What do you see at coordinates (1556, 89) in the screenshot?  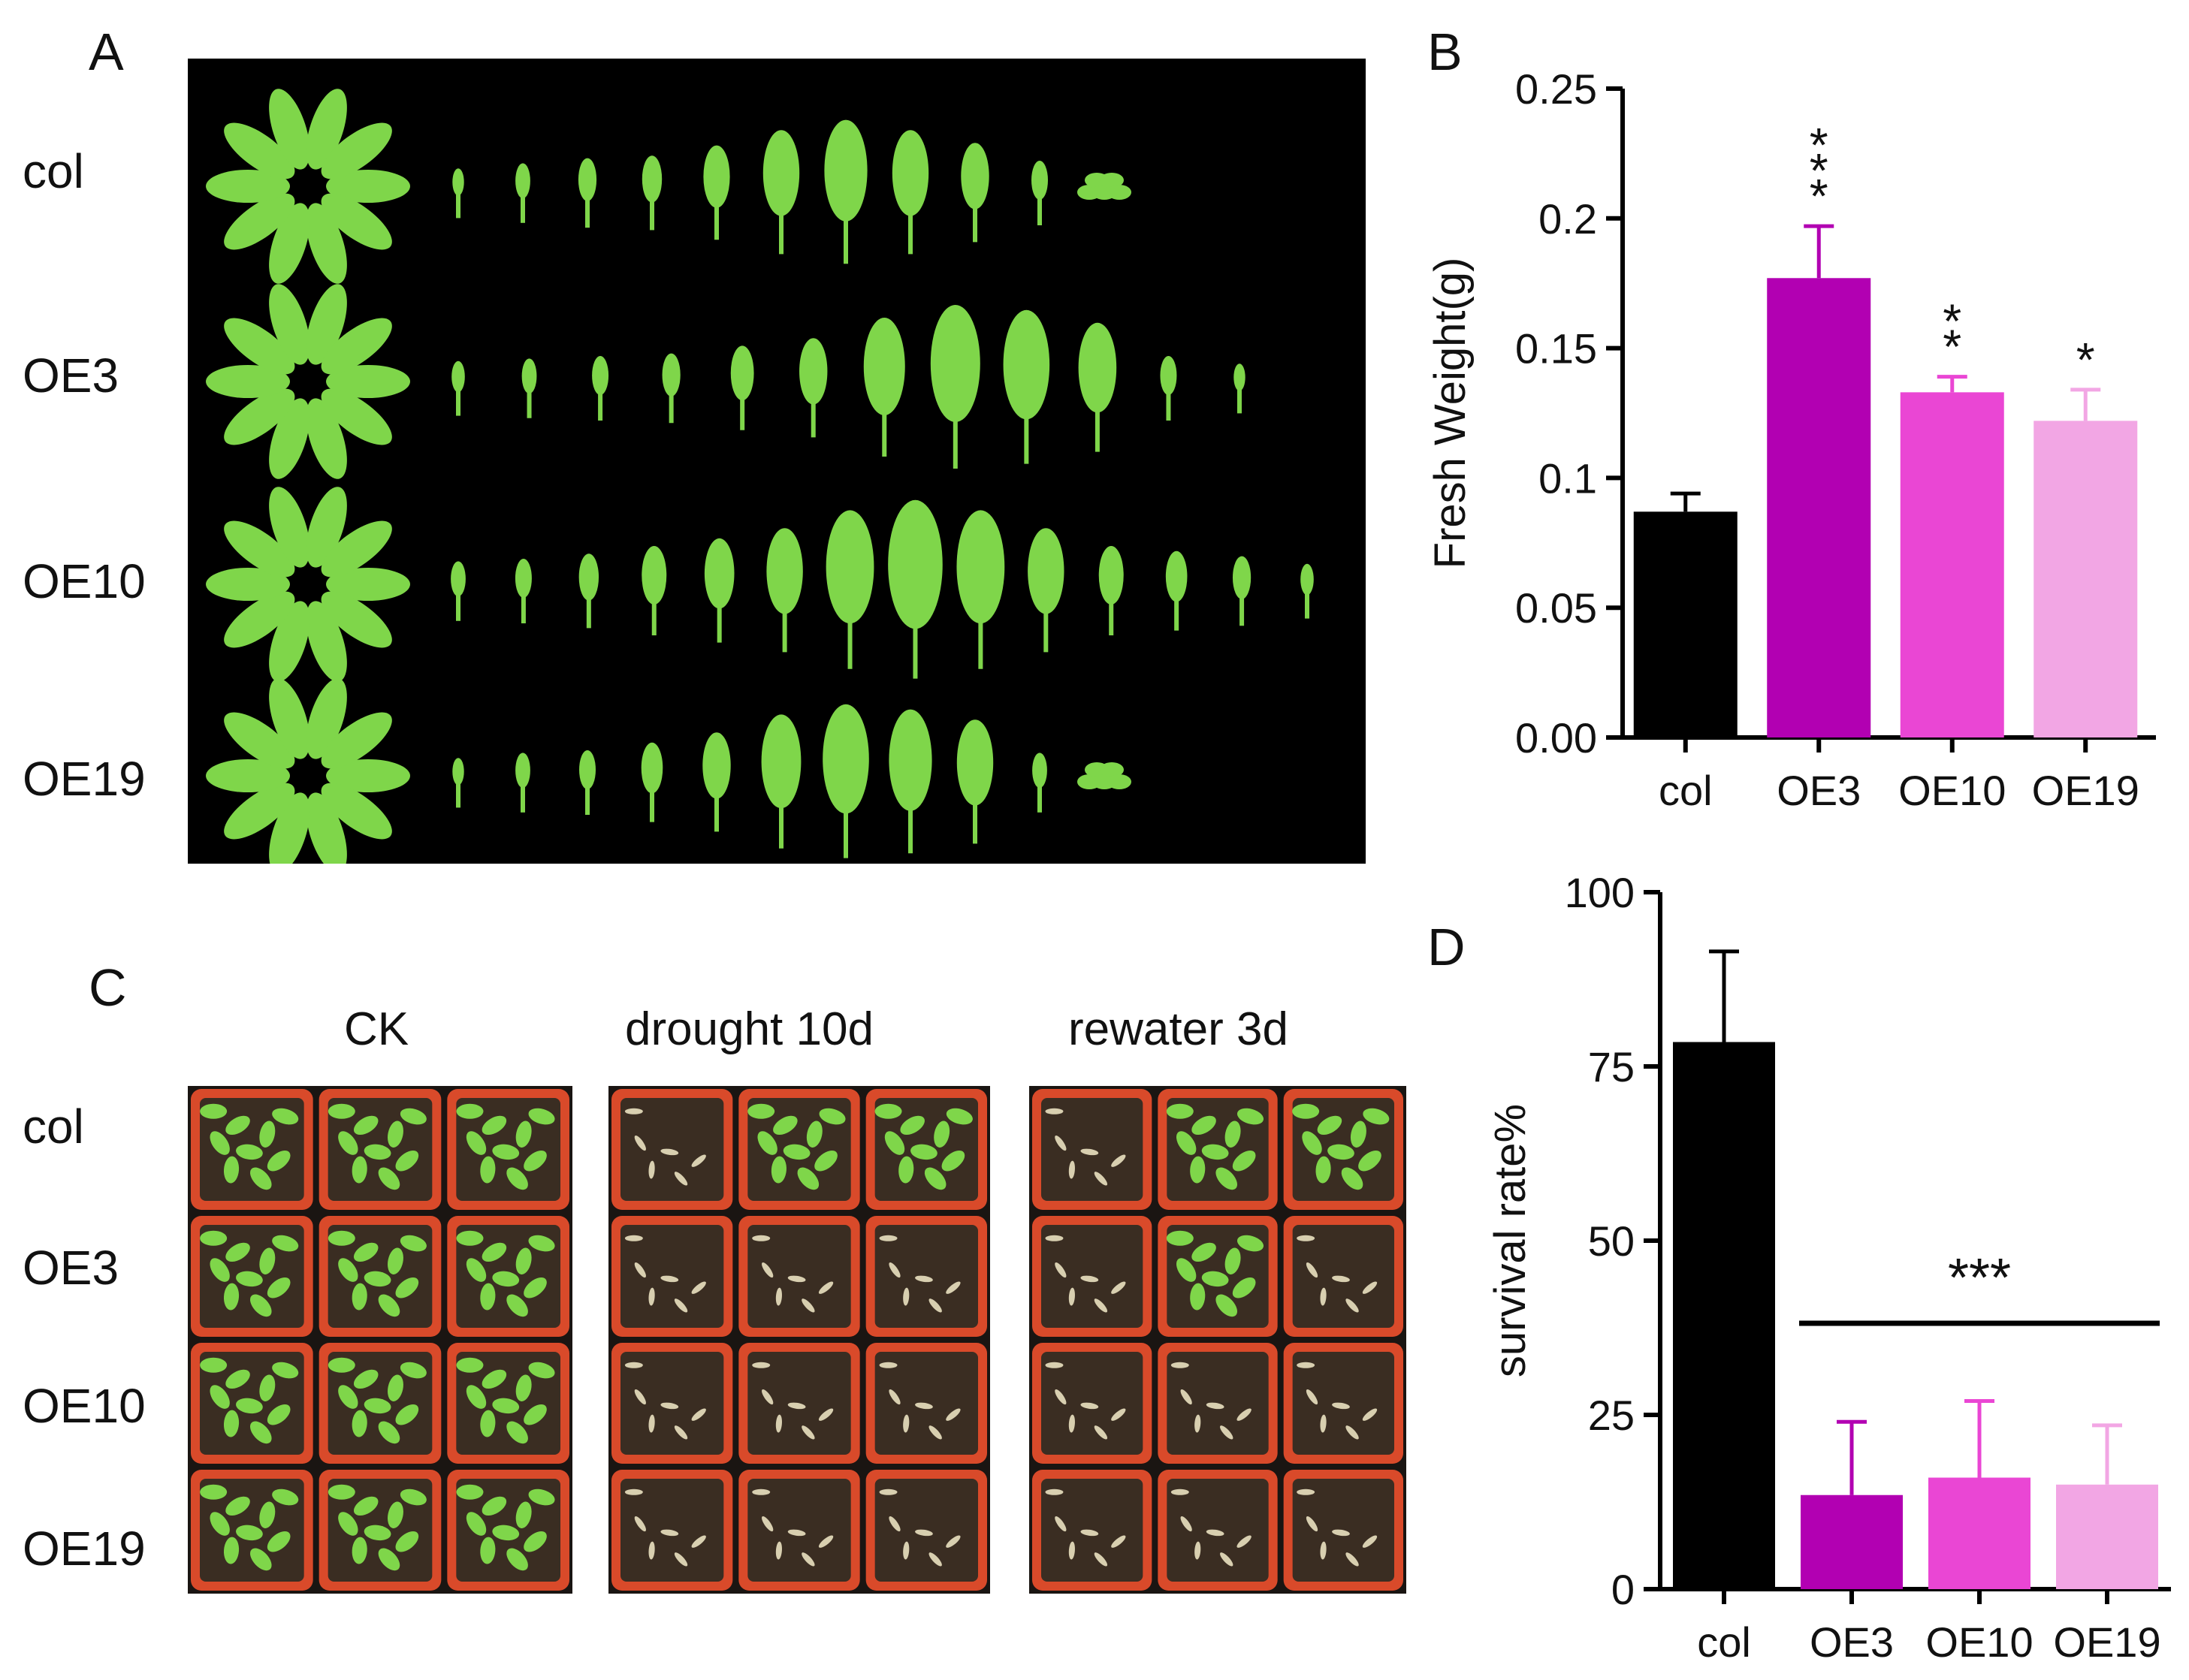 I see `y-tick-label: 0.25` at bounding box center [1556, 89].